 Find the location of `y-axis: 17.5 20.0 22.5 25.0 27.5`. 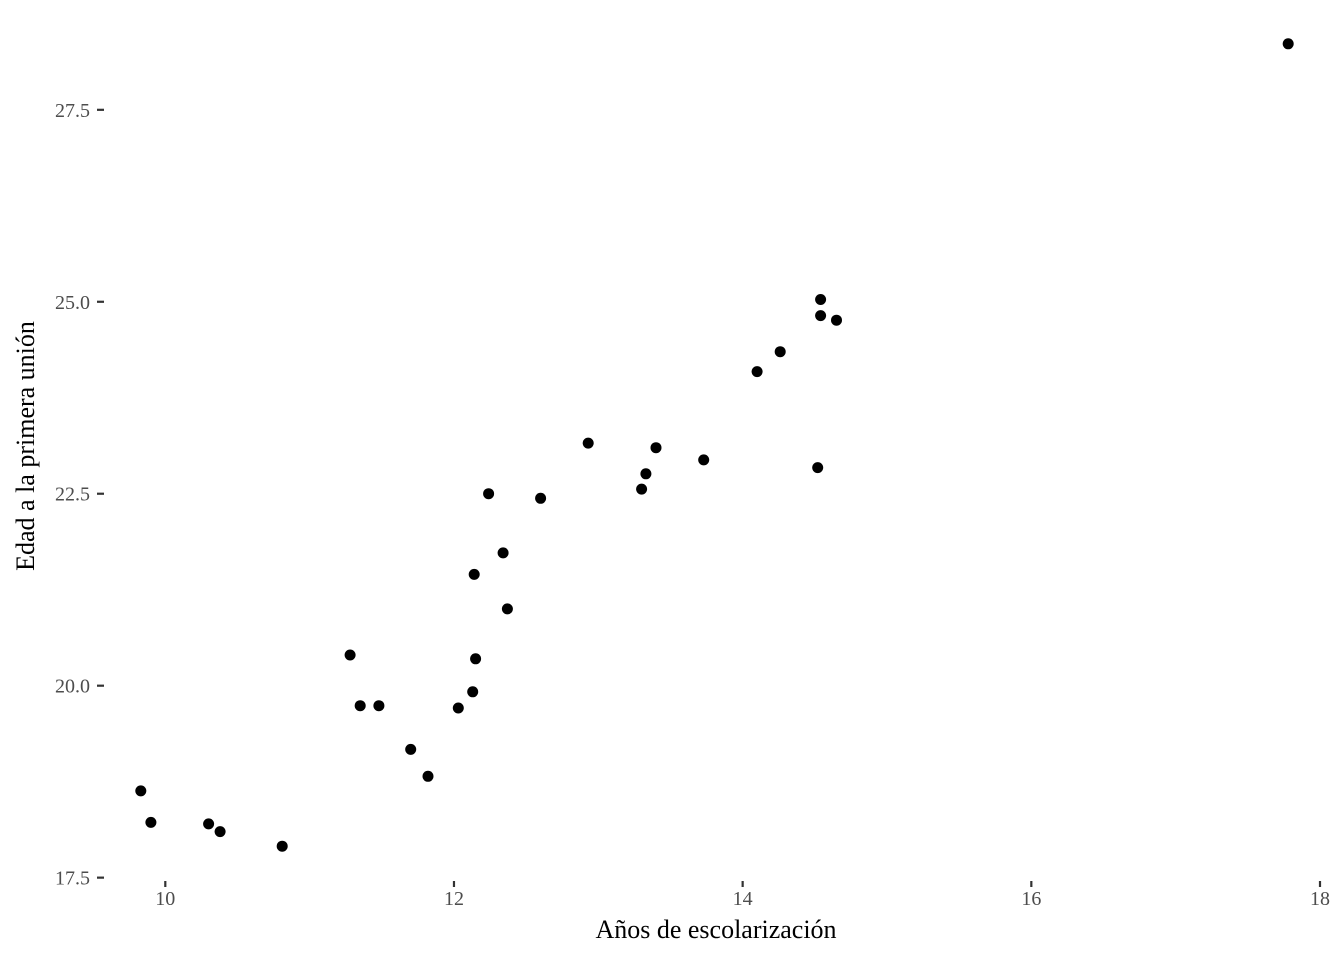

y-axis: 17.5 20.0 22.5 25.0 27.5 is located at coordinates (79, 495).